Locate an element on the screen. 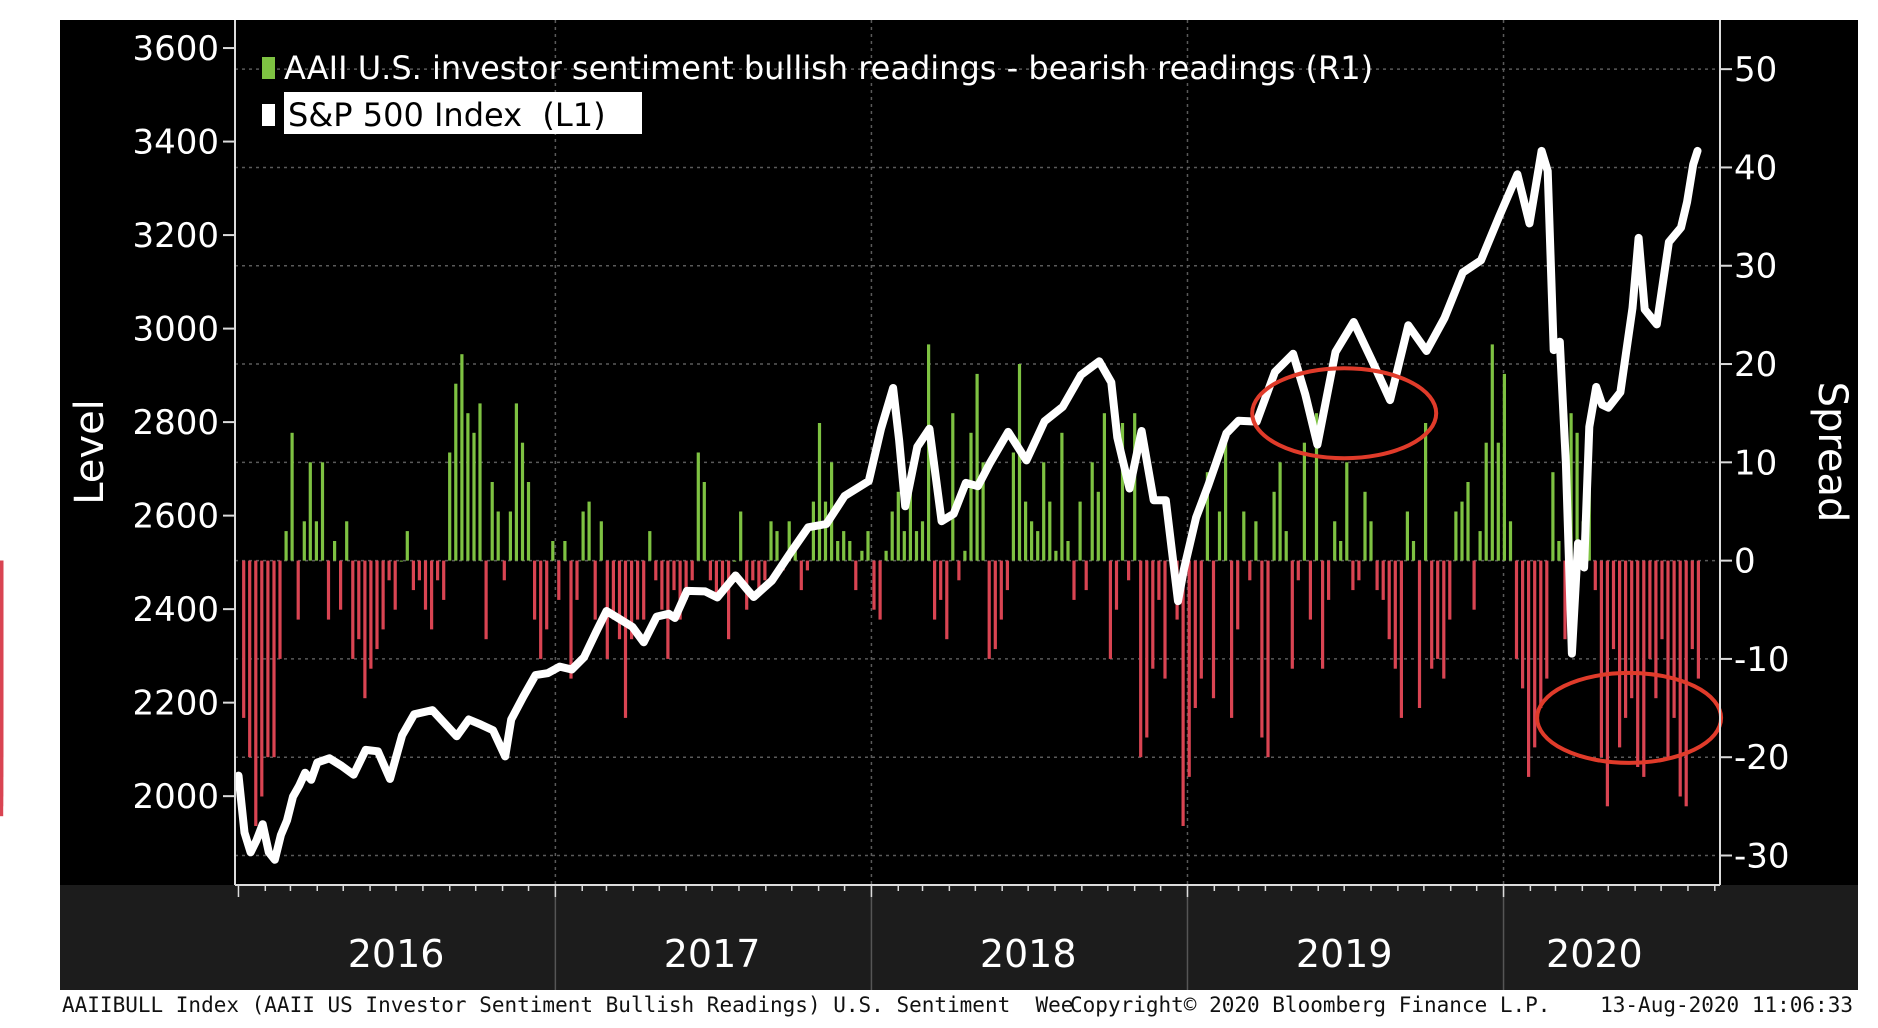 This screenshot has height=1028, width=1878. x-year-label: 2017 is located at coordinates (712, 954).